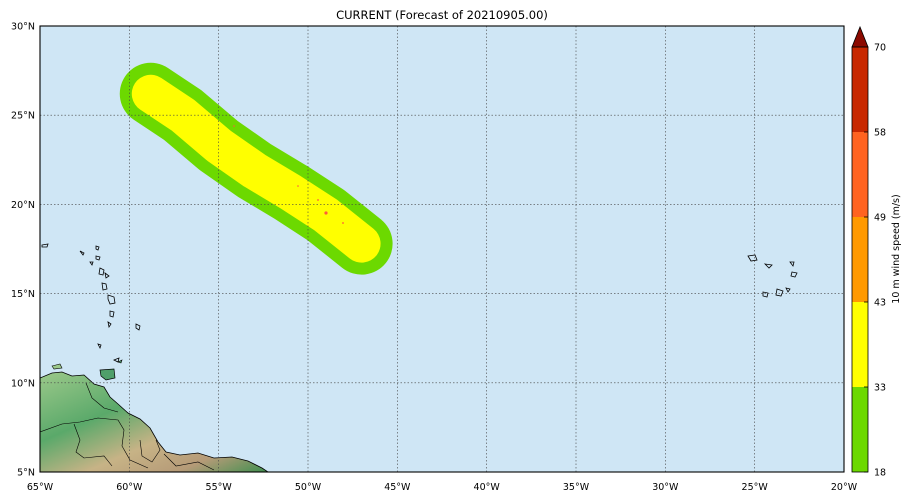 The height and width of the screenshot is (503, 912). What do you see at coordinates (288, 174) in the screenshot?
I see `wind-speckles` at bounding box center [288, 174].